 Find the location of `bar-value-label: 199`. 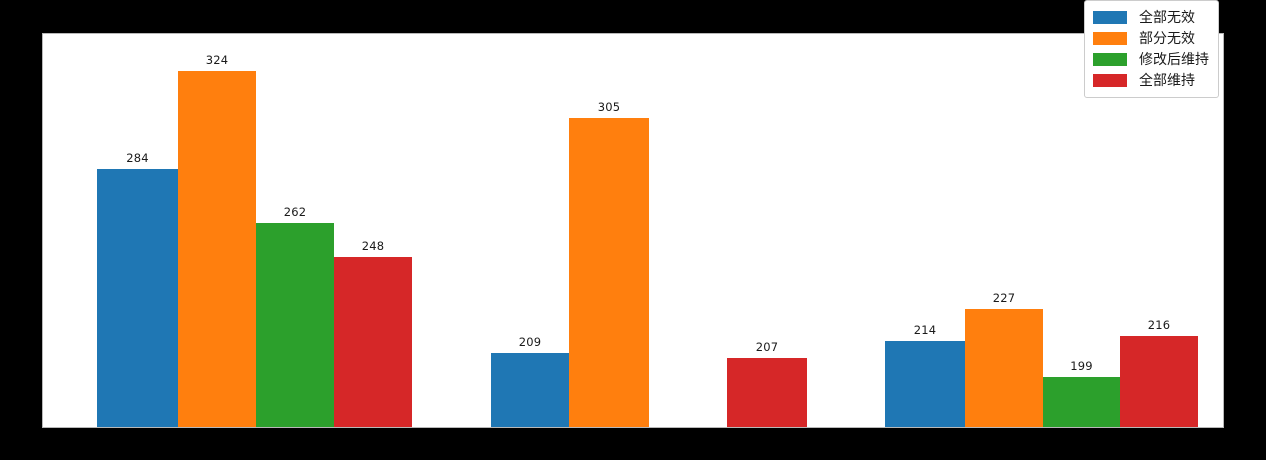

bar-value-label: 199 is located at coordinates (1081, 366).